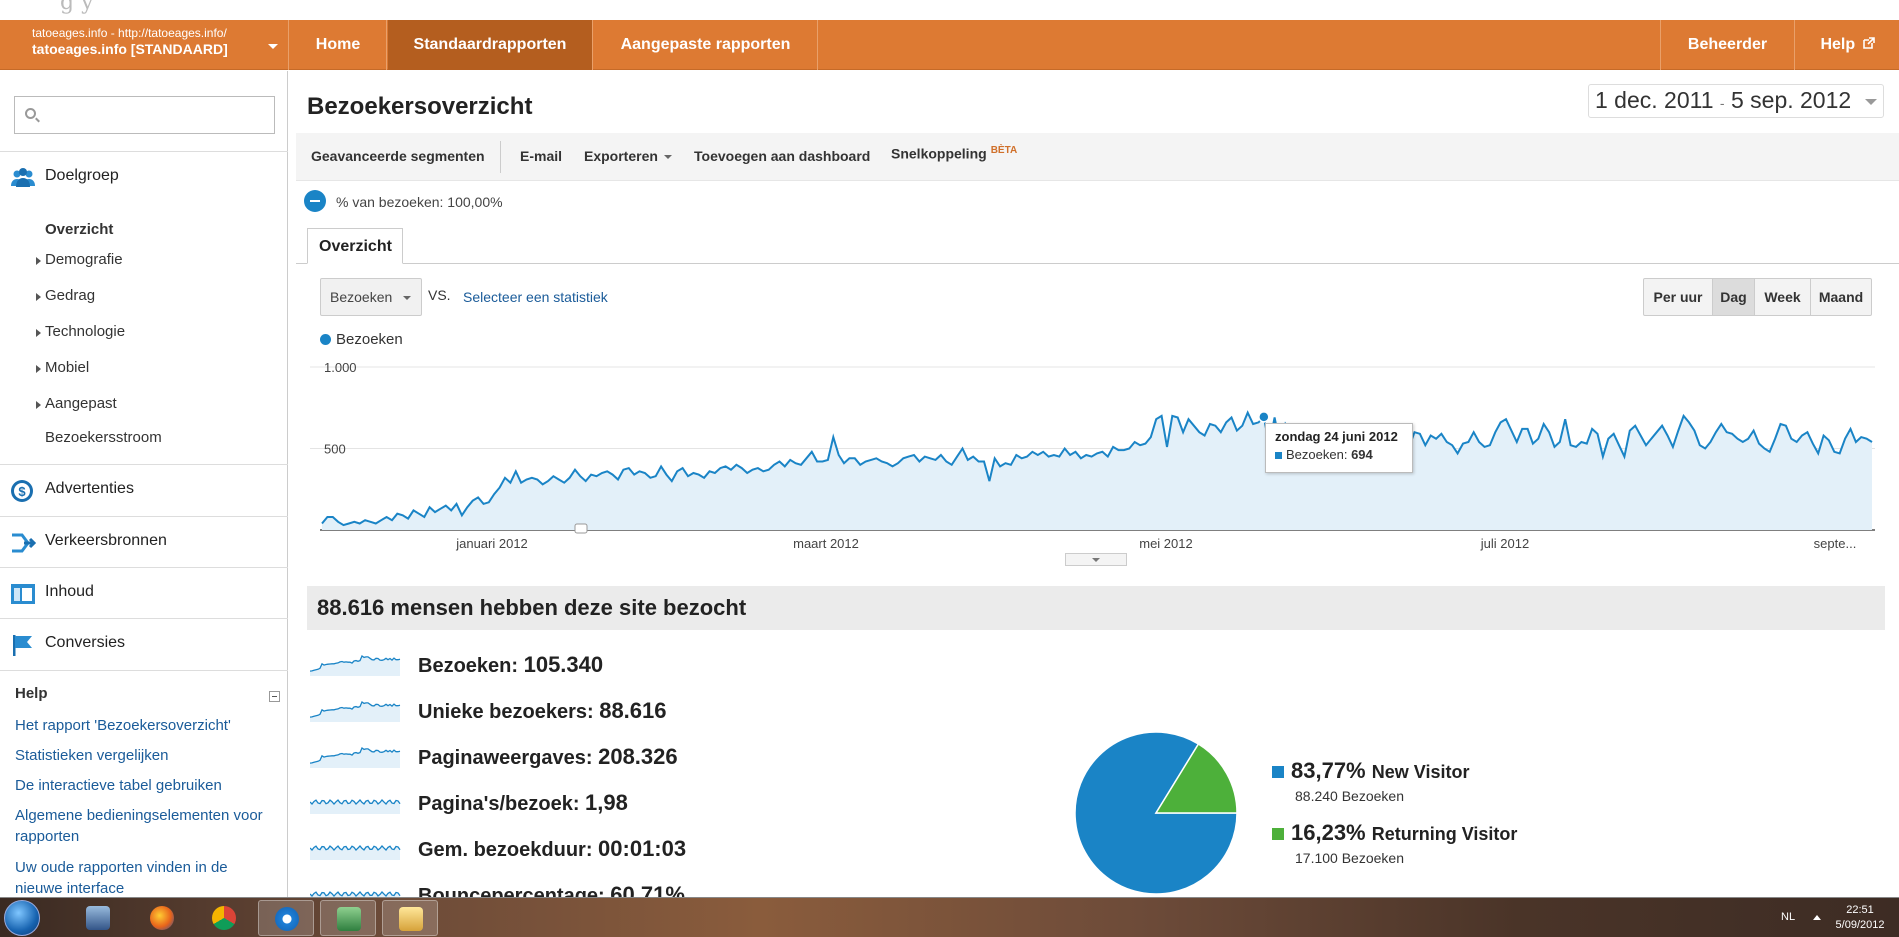 Image resolution: width=1899 pixels, height=937 pixels. What do you see at coordinates (371, 297) in the screenshot?
I see `metric-select: Bezoeken` at bounding box center [371, 297].